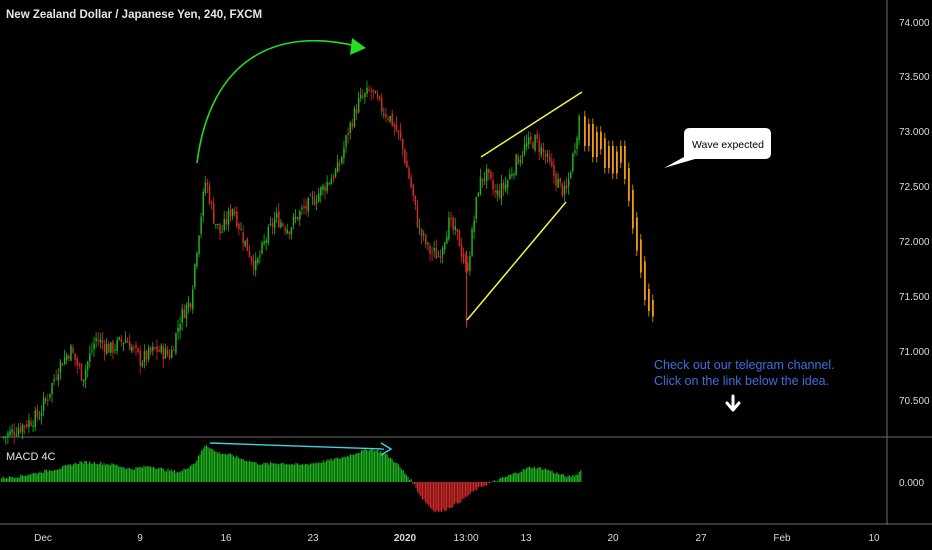 This screenshot has width=932, height=550. What do you see at coordinates (386, 449) in the screenshot?
I see `macd-divergence-arrowhead-icon` at bounding box center [386, 449].